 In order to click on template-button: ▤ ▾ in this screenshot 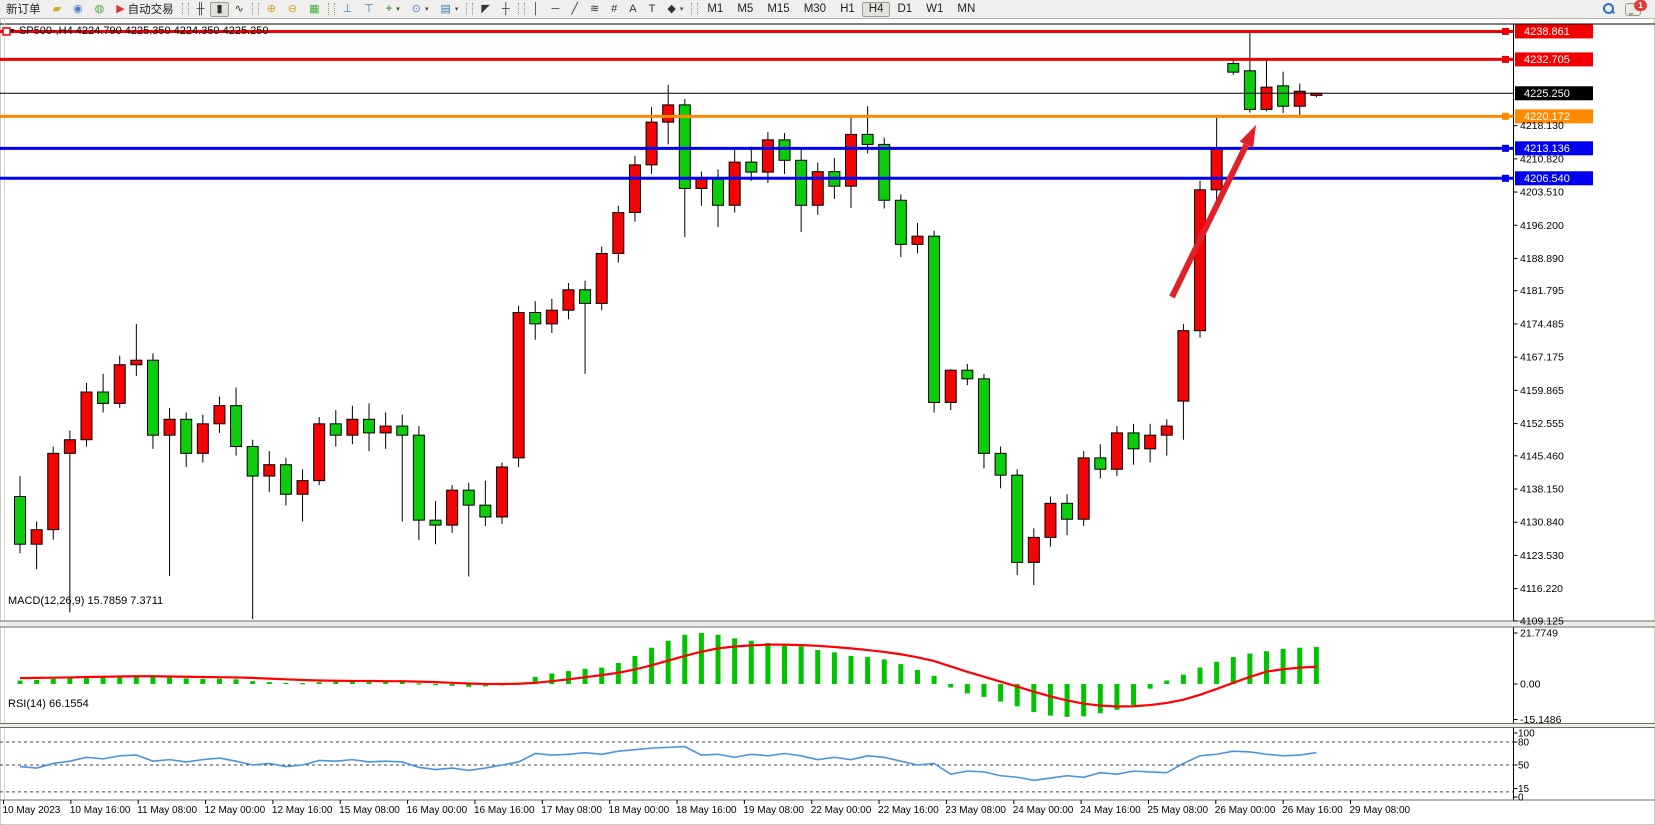, I will do `click(449, 9)`.